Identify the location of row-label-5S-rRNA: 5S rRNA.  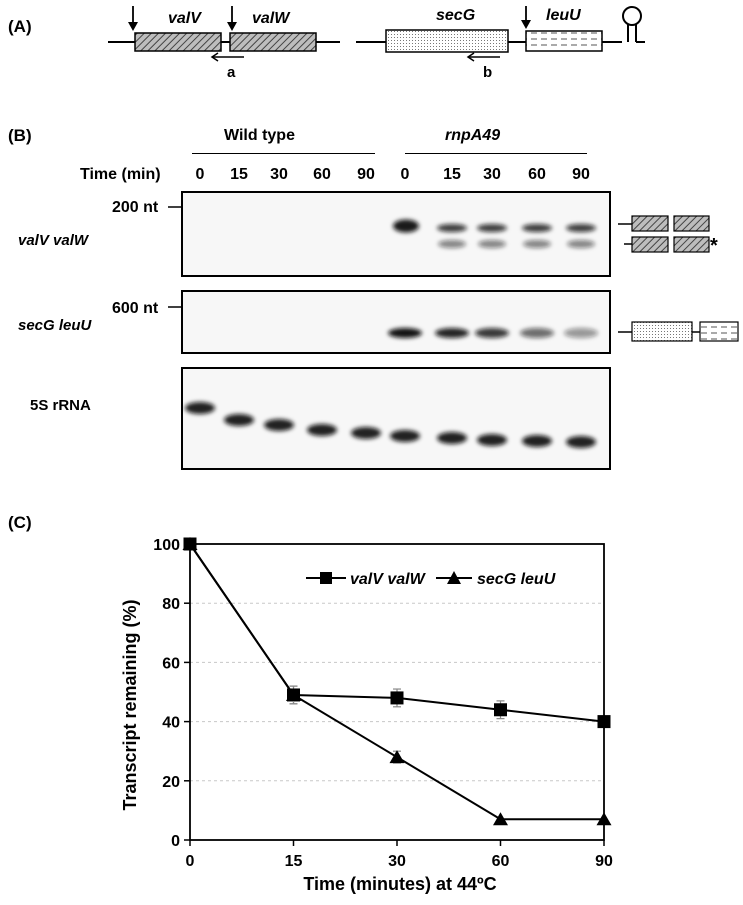
(60, 405).